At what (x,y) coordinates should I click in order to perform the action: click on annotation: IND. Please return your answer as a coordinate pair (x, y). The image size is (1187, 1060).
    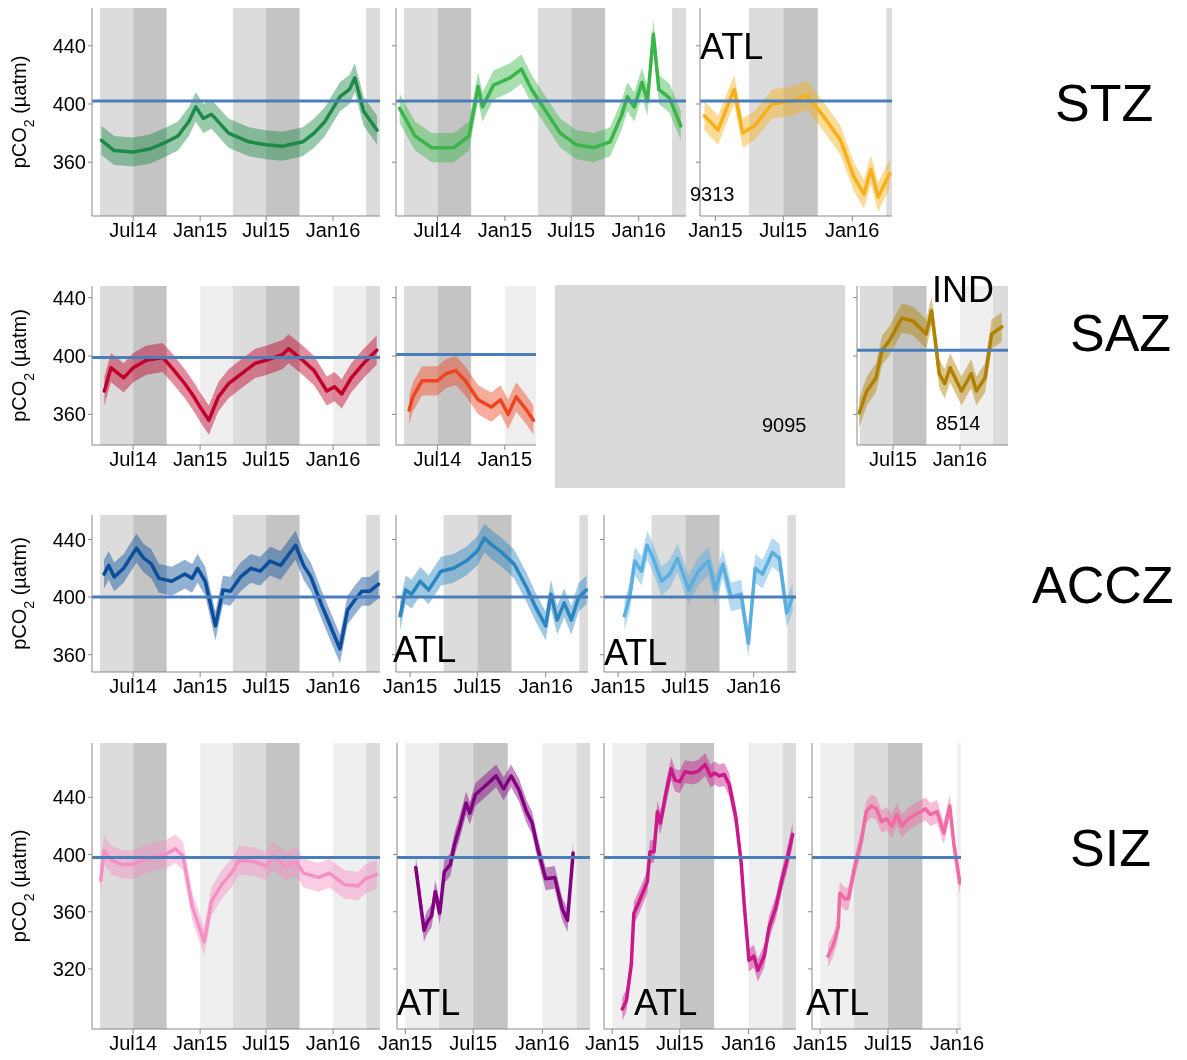
    Looking at the image, I should click on (963, 289).